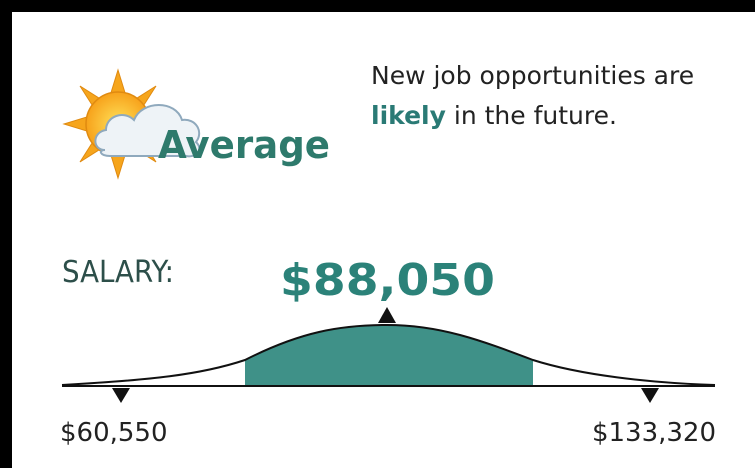 This screenshot has width=755, height=468. Describe the element at coordinates (650, 395) in the screenshot. I see `high-marker` at that location.